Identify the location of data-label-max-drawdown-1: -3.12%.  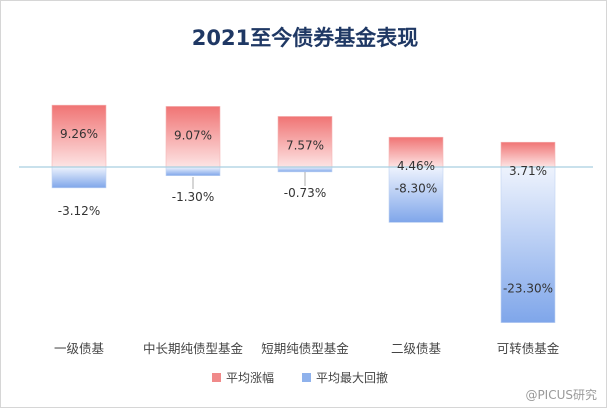
(79, 211).